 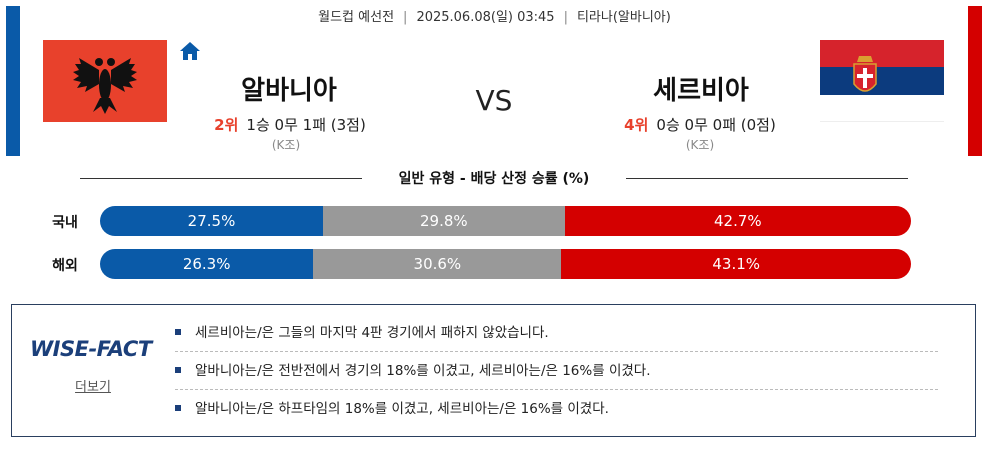 I want to click on odds-row-overseas-label: 해외, so click(x=65, y=266).